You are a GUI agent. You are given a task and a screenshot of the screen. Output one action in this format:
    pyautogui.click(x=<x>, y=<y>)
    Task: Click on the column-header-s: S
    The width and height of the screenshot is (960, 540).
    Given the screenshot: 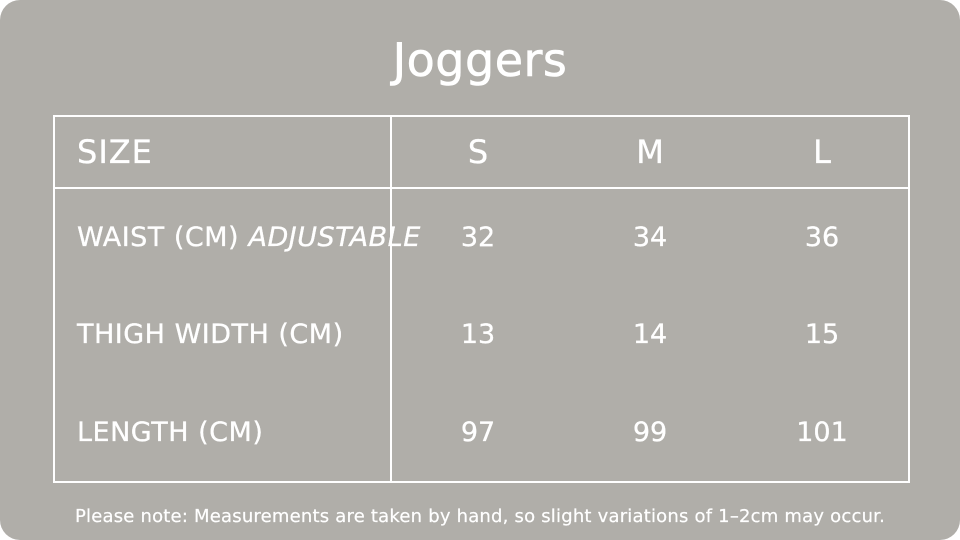 What is the action you would take?
    pyautogui.click(x=478, y=153)
    